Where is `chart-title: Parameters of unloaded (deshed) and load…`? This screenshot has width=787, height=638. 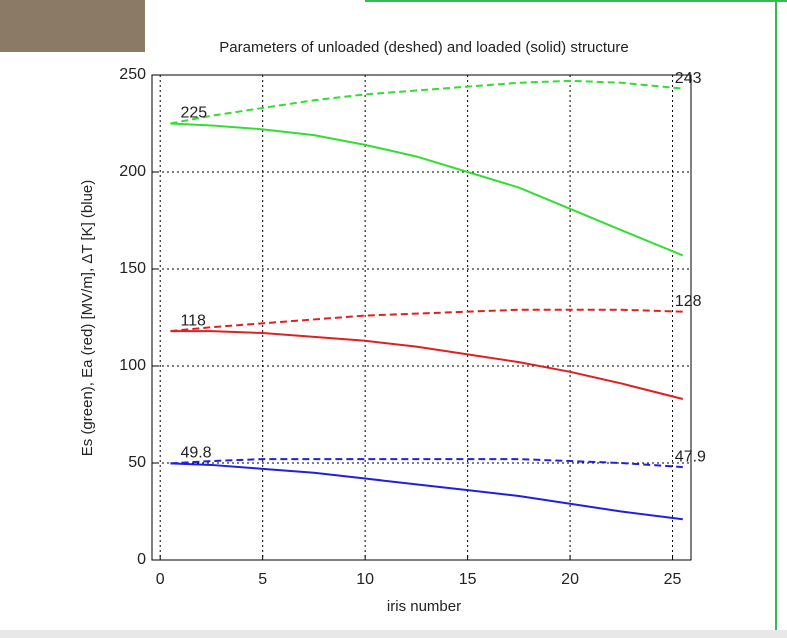
chart-title: Parameters of unloaded (deshed) and load… is located at coordinates (423, 47).